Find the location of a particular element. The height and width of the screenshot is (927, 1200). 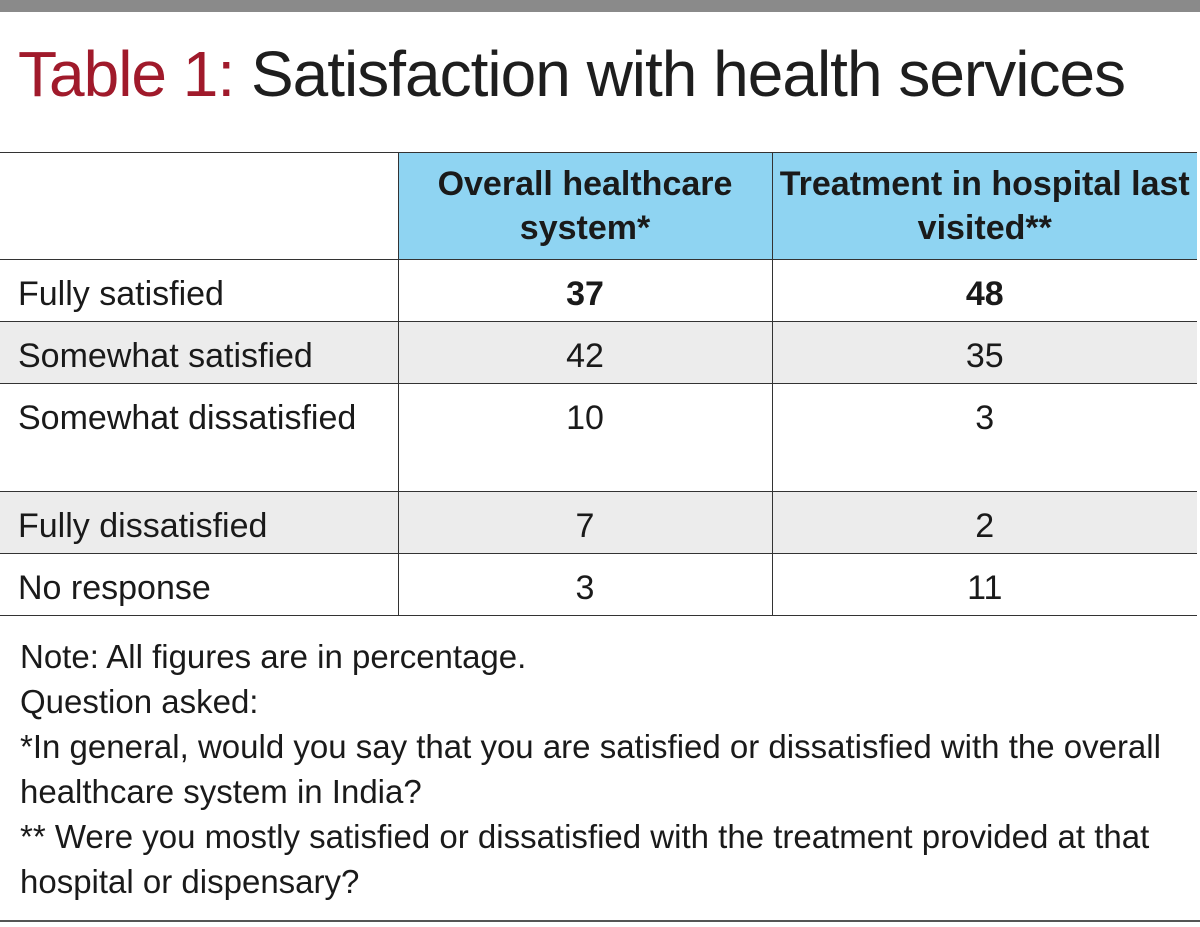

note-line: Question asked: is located at coordinates (139, 701).